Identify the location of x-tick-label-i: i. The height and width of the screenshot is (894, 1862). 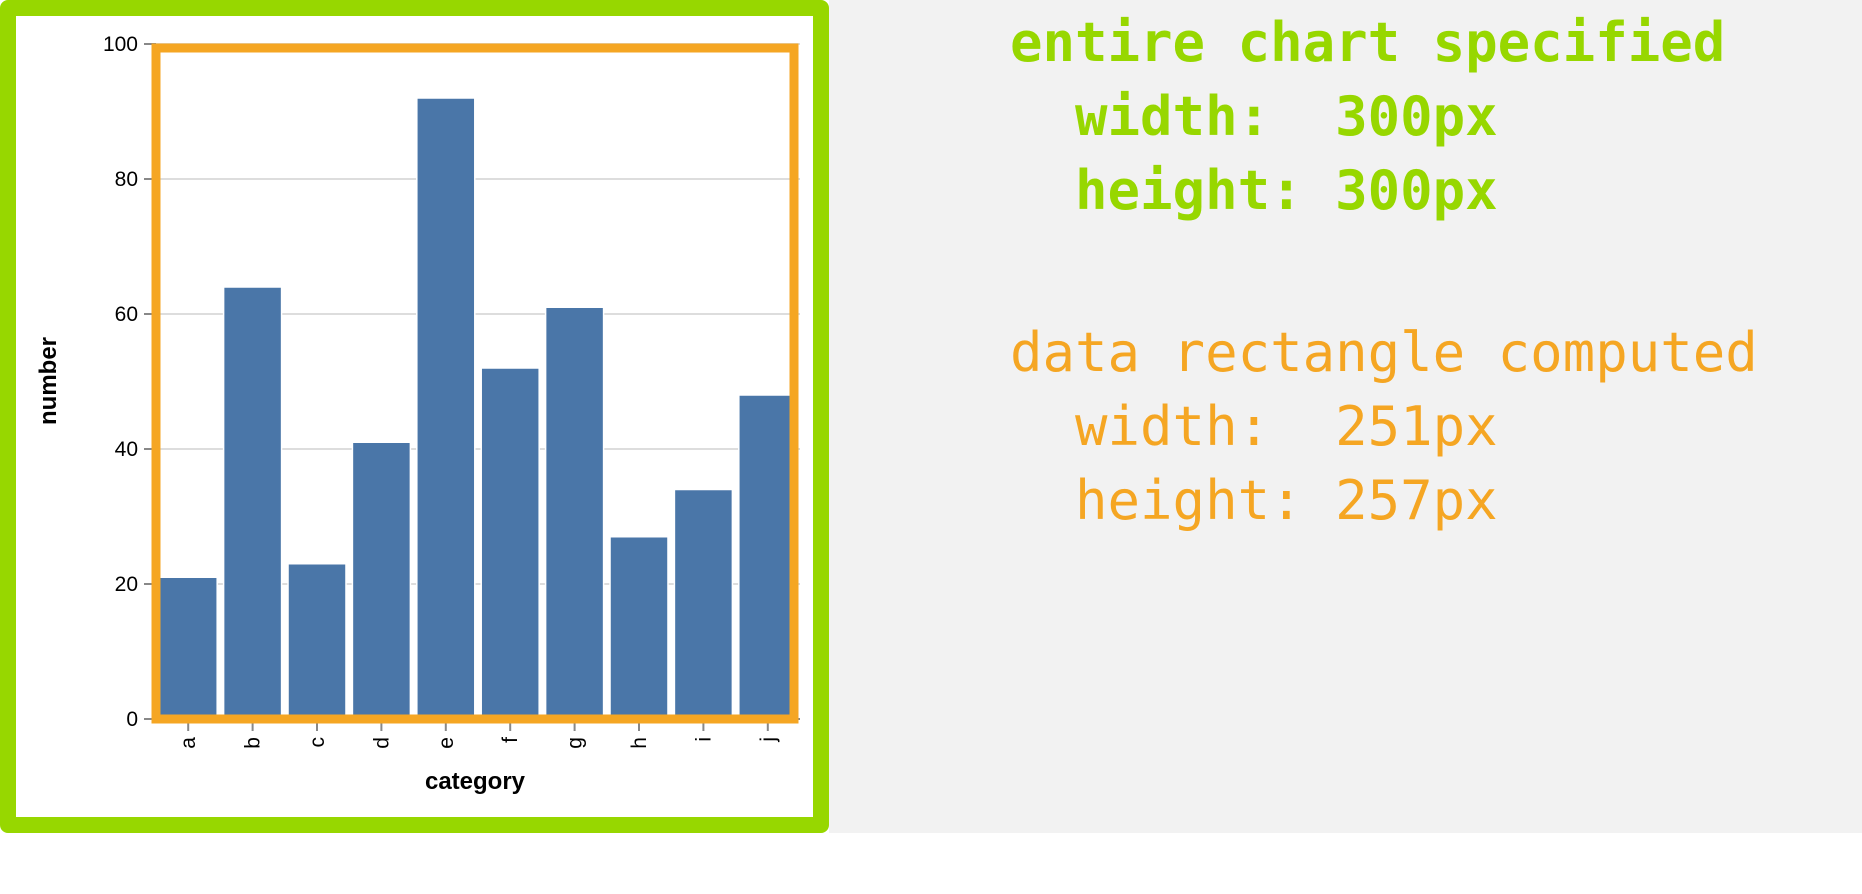
(703, 739).